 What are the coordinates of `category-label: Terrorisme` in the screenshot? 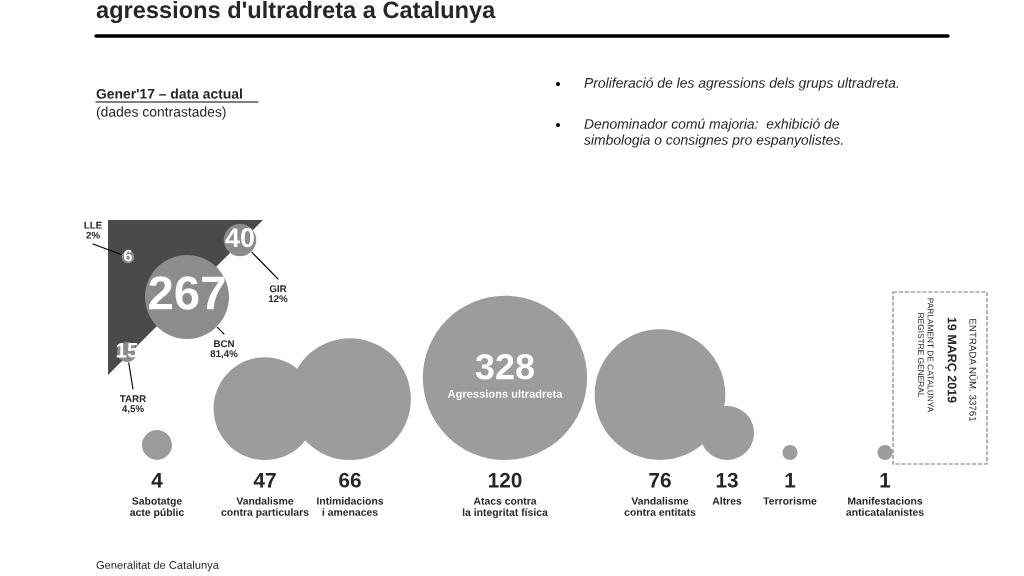 It's located at (790, 501).